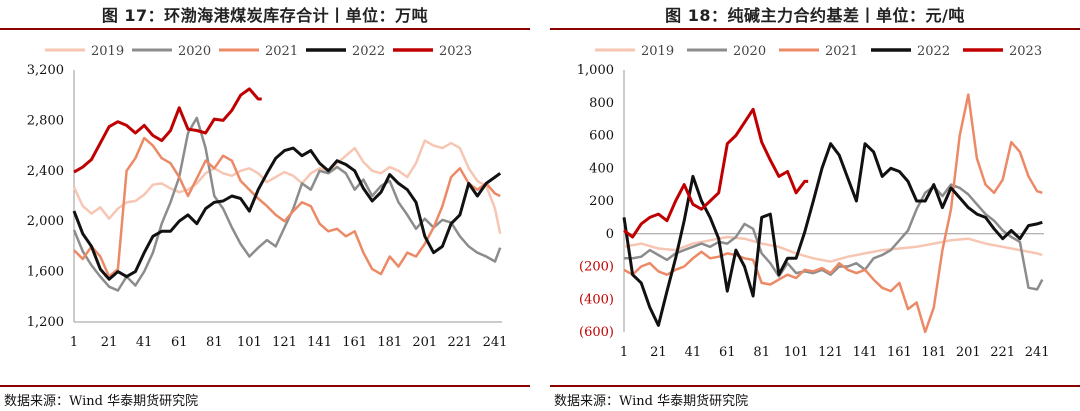  What do you see at coordinates (45, 272) in the screenshot?
I see `y-tick-label: 1,600` at bounding box center [45, 272].